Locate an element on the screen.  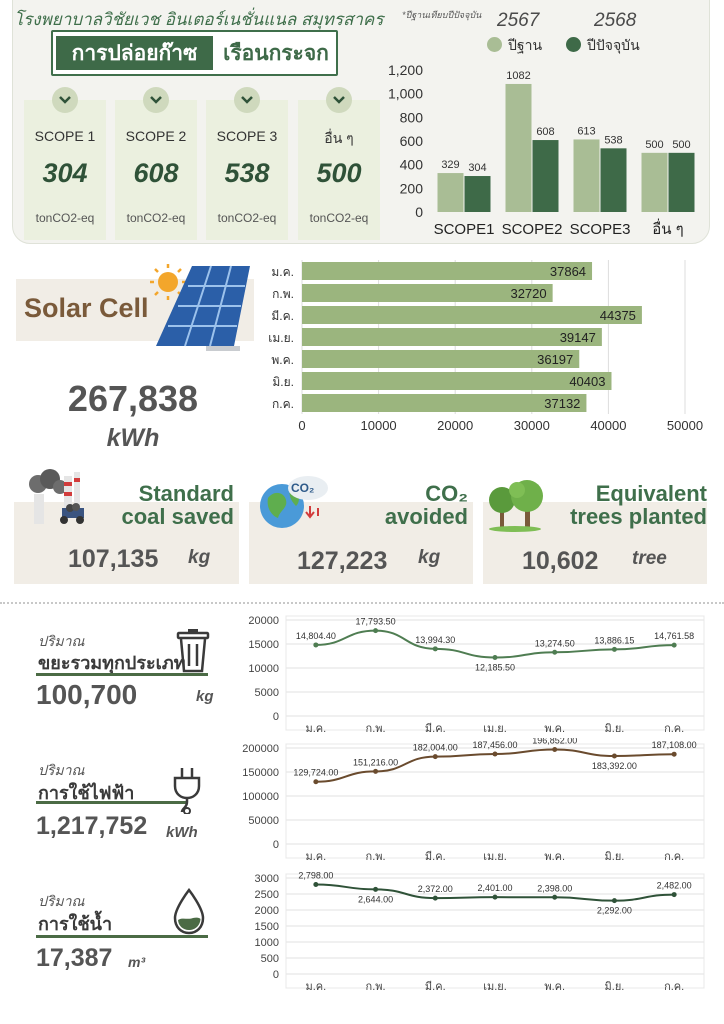
trees-icon is located at coordinates (516, 506).